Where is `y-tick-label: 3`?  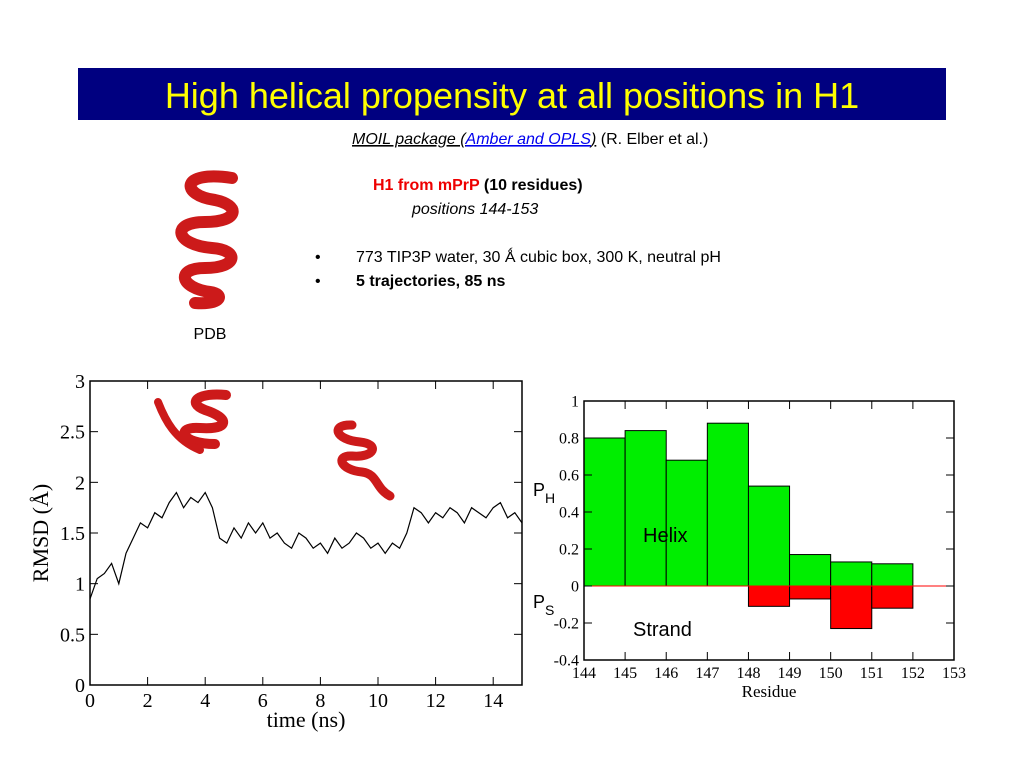 y-tick-label: 3 is located at coordinates (80, 382).